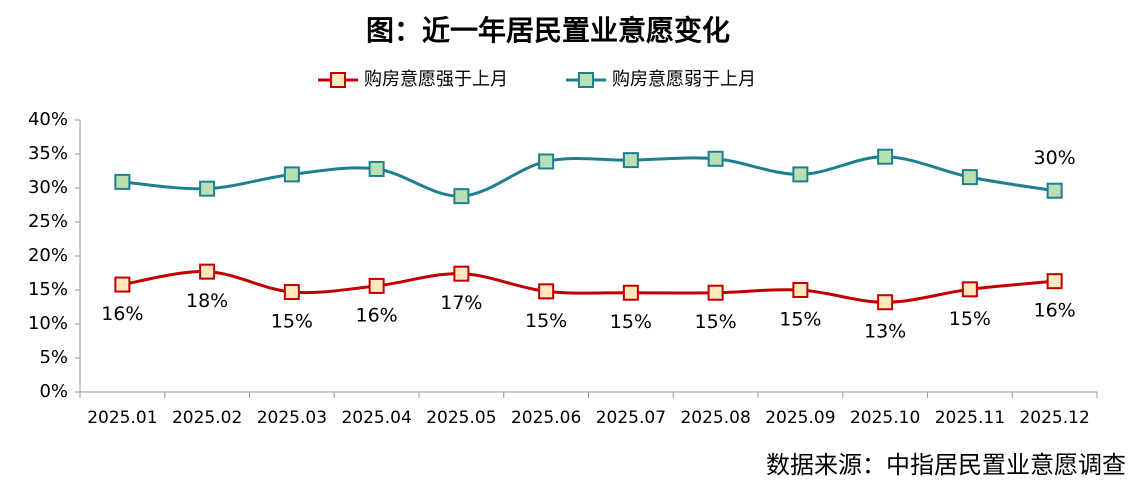 Image resolution: width=1148 pixels, height=495 pixels. Describe the element at coordinates (48, 153) in the screenshot. I see `y-tick-label: 35%` at that location.